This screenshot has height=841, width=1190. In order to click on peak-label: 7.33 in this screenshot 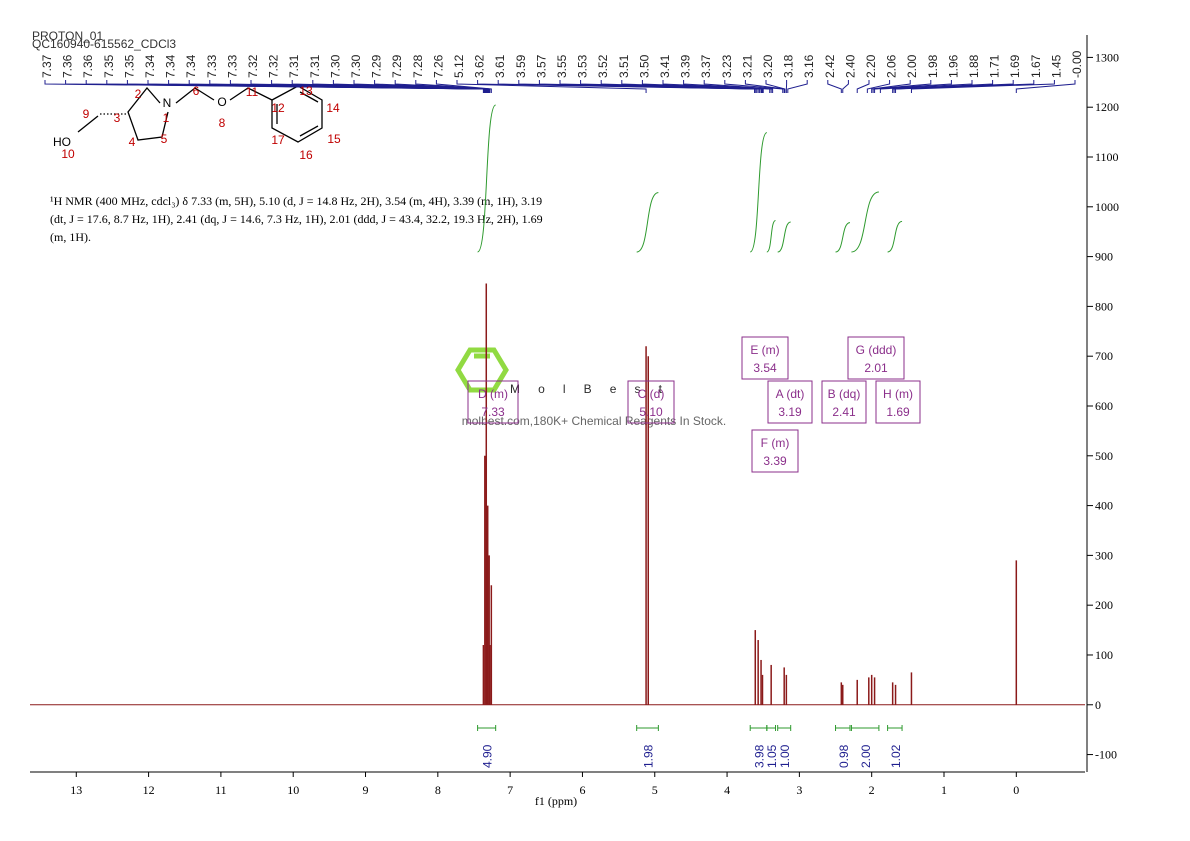, I will do `click(212, 66)`.